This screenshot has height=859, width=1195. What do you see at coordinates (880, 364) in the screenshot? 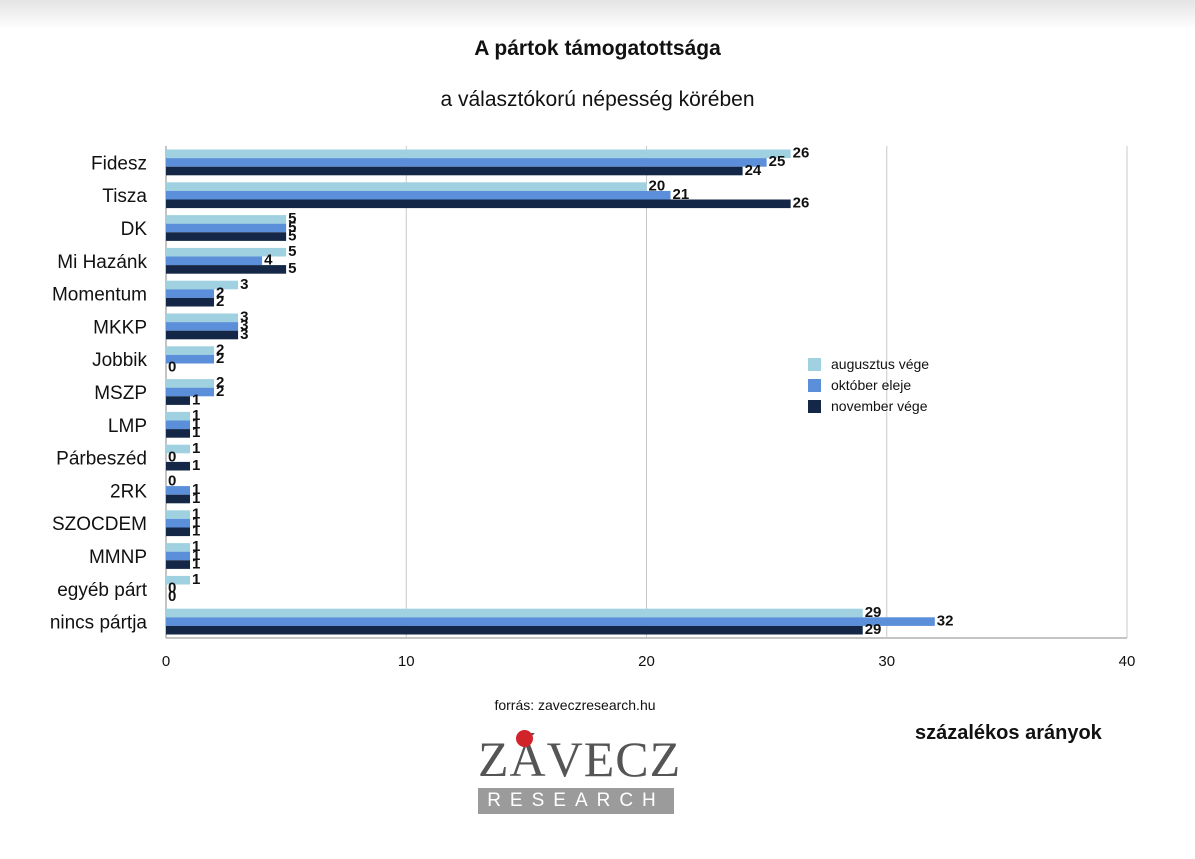
I see `legend-label-0: augusztus vége` at bounding box center [880, 364].